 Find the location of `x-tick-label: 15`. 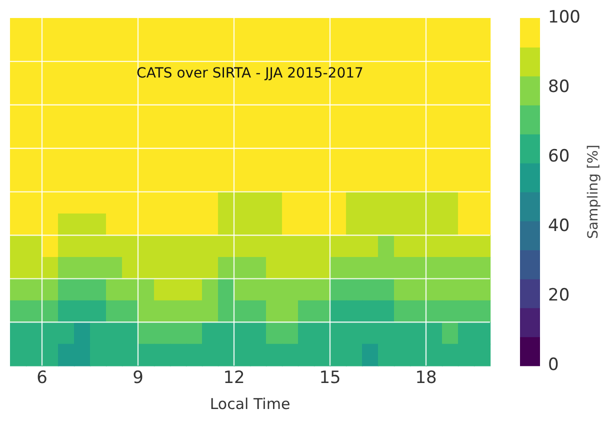

x-tick-label: 15 is located at coordinates (330, 378).